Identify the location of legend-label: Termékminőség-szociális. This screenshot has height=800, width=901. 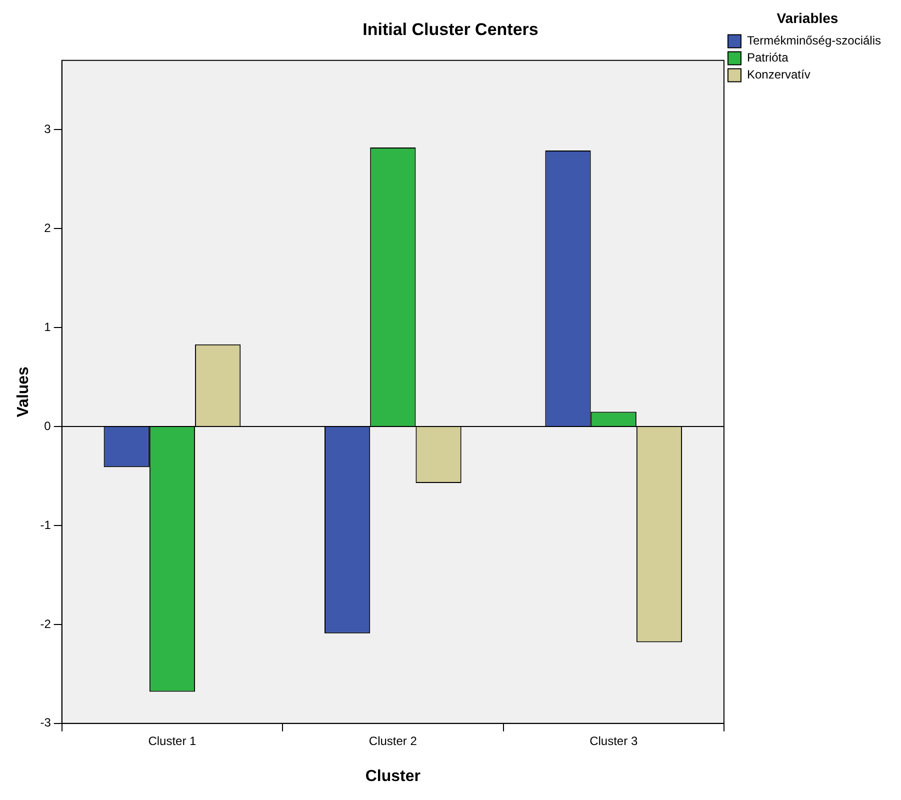
(814, 41).